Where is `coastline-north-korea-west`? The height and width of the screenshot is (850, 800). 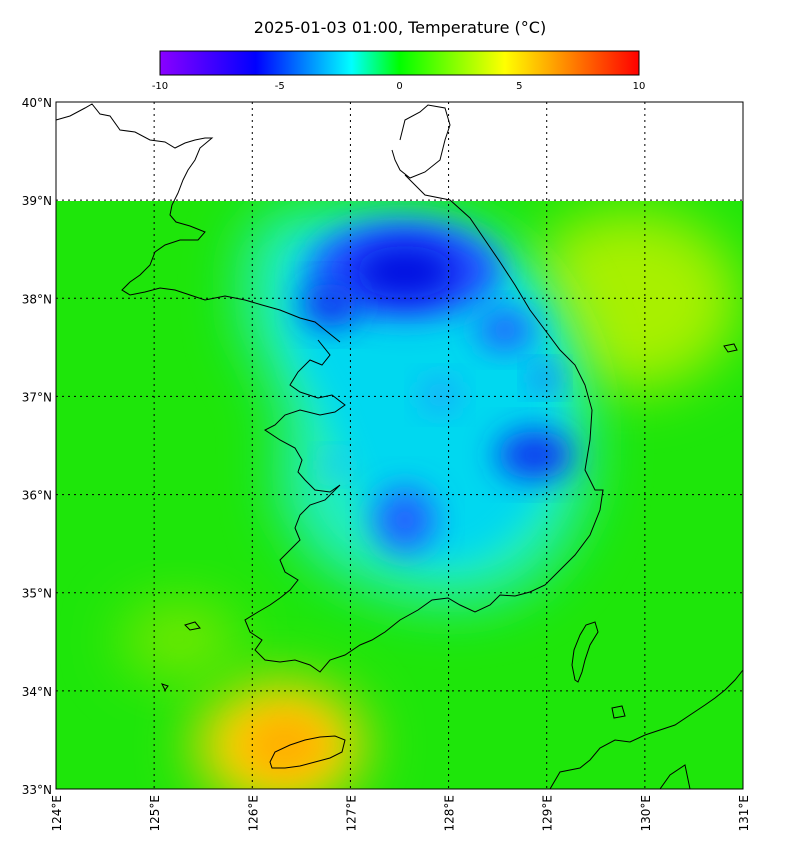
coastline-north-korea-west is located at coordinates (198, 223).